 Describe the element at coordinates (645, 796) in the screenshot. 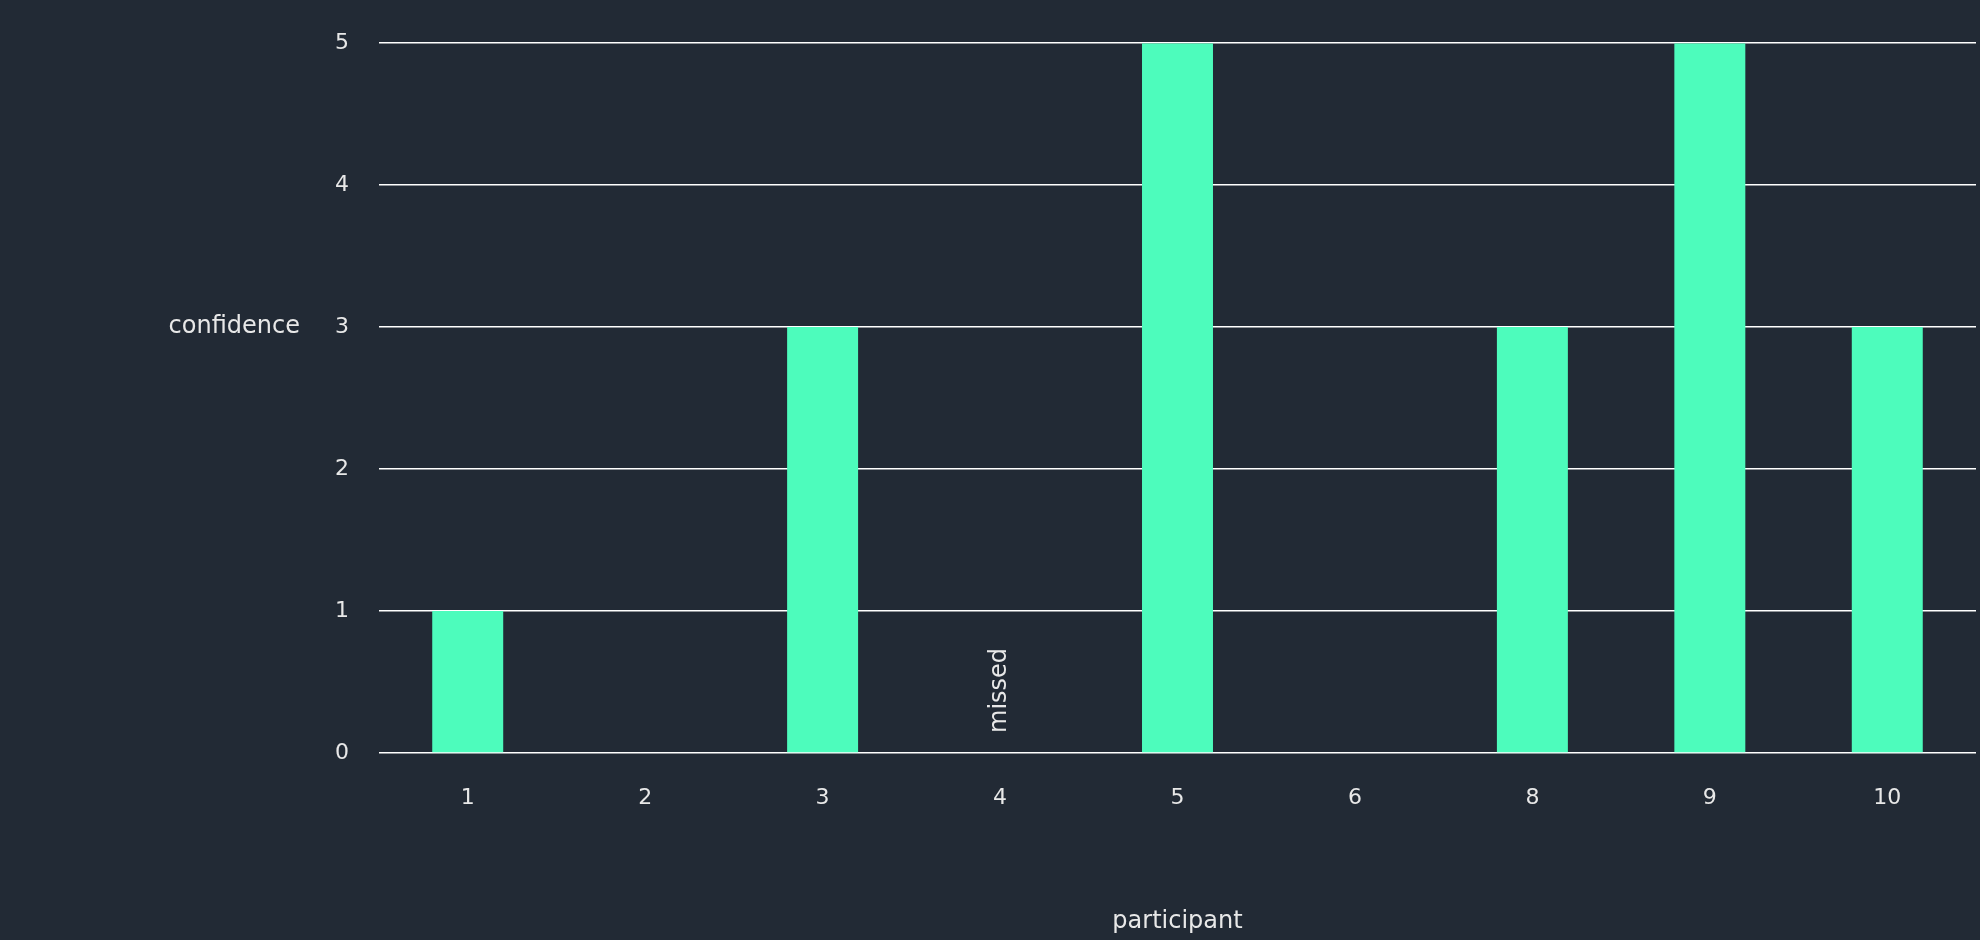

I see `x-tick-label: 2` at that location.